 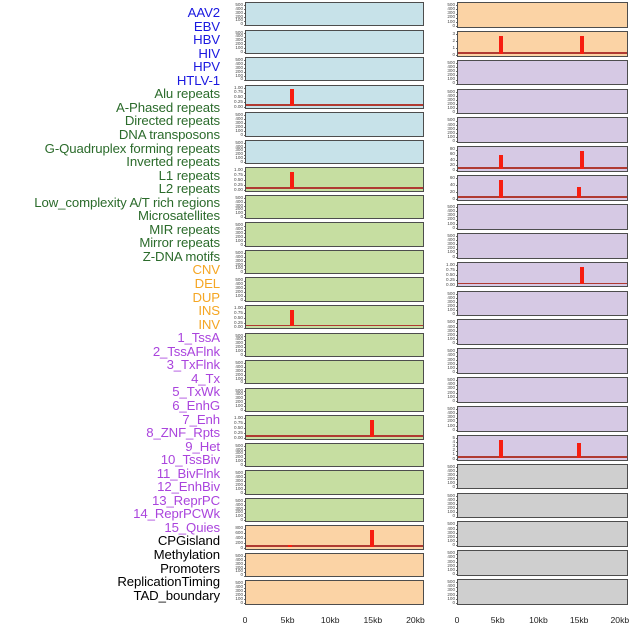 I want to click on plot-area-orange, so click(x=542, y=43).